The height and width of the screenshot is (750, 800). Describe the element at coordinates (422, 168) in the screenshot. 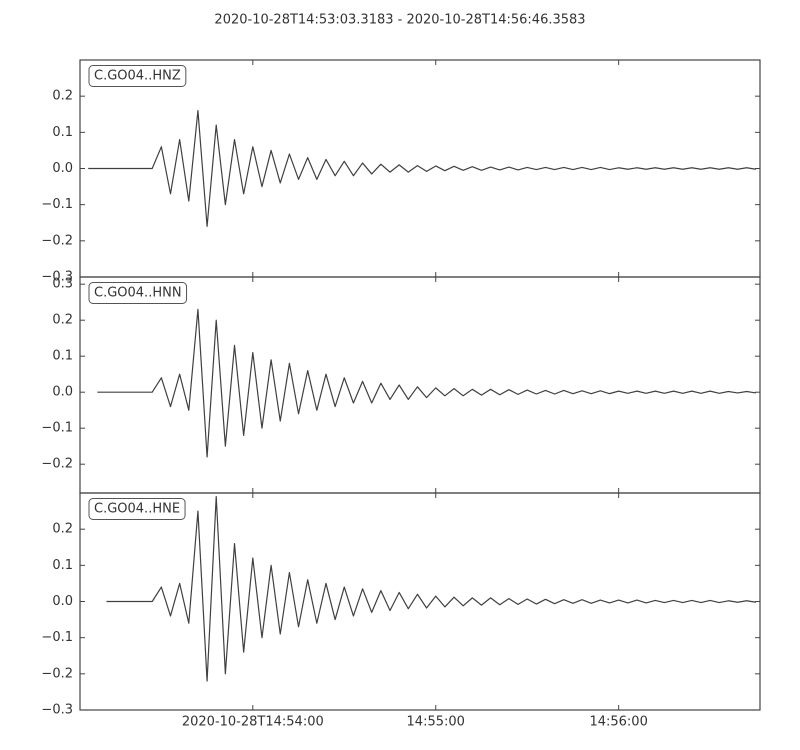

I see `waveform` at that location.